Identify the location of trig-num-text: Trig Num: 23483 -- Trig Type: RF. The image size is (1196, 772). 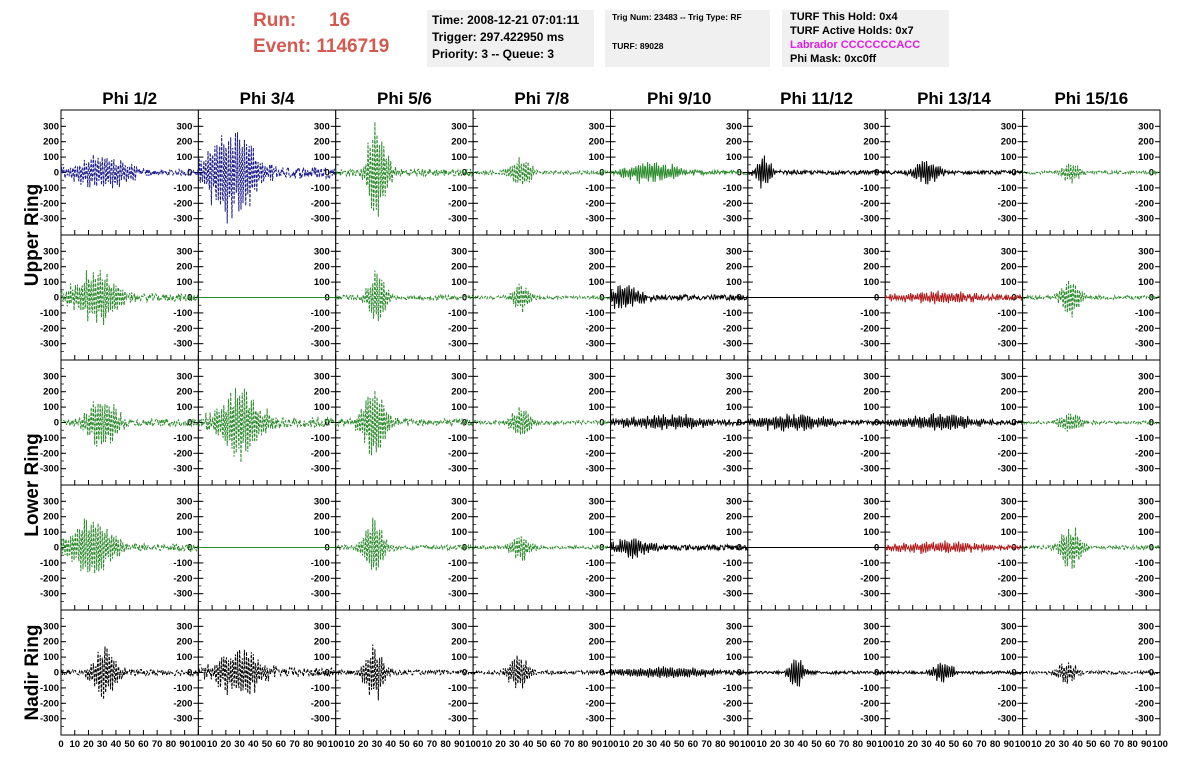
(677, 17).